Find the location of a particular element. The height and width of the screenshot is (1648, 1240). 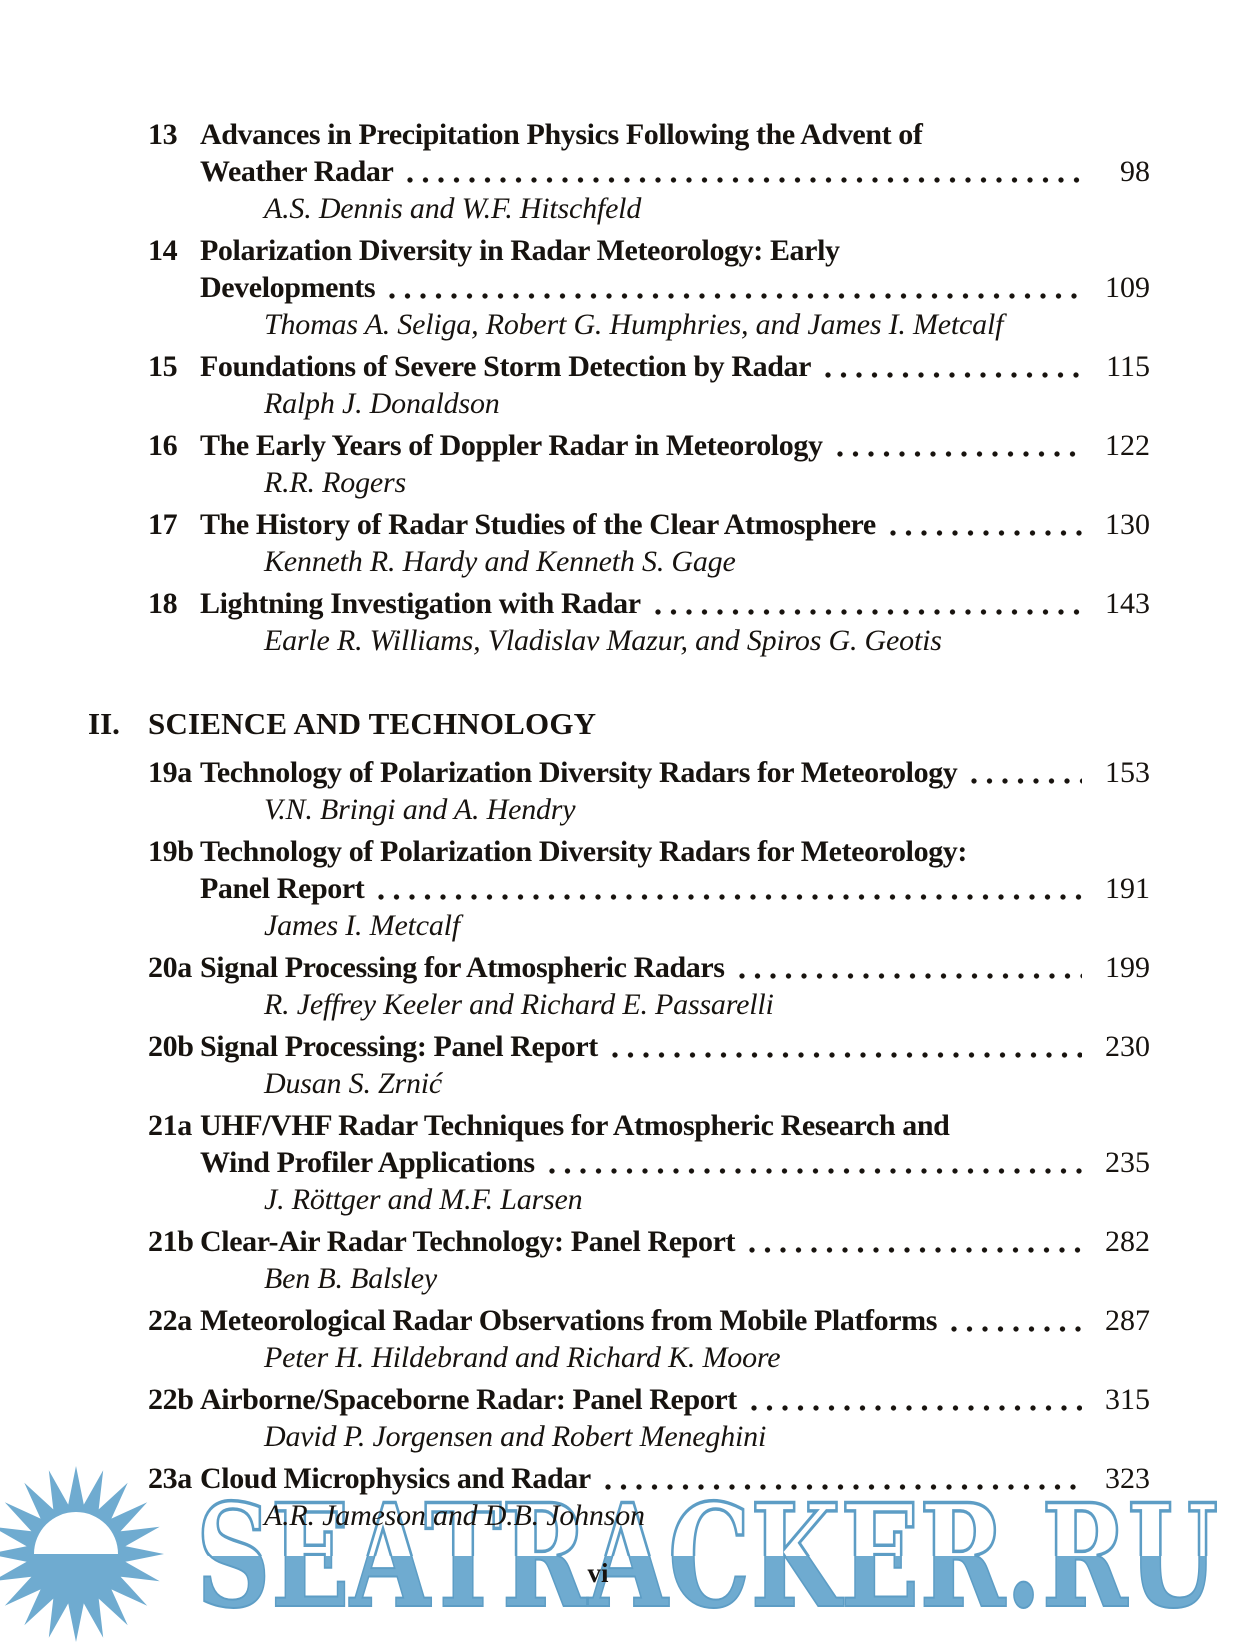

entry-number: 21a is located at coordinates (170, 1125).